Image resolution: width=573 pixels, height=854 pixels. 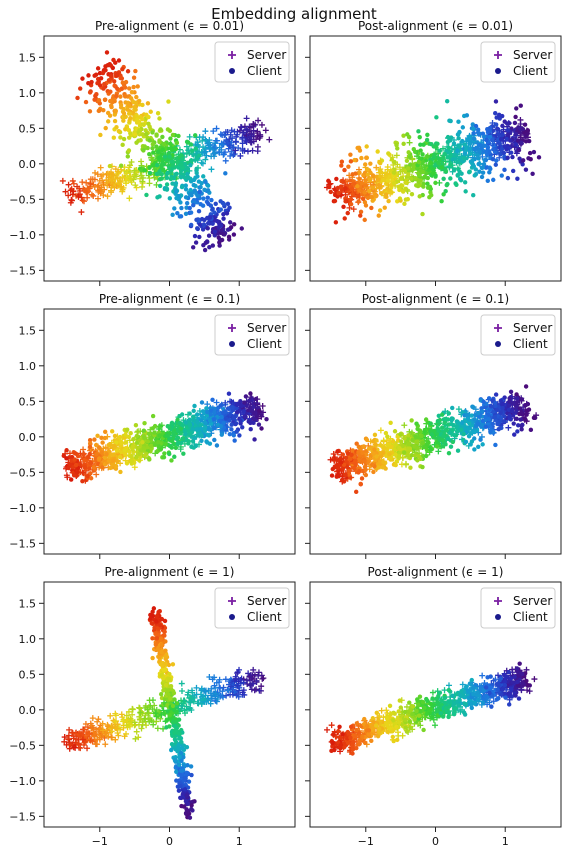 What do you see at coordinates (169, 299) in the screenshot?
I see `panel-title: Pre-alignment (ϵ = 0.1)` at bounding box center [169, 299].